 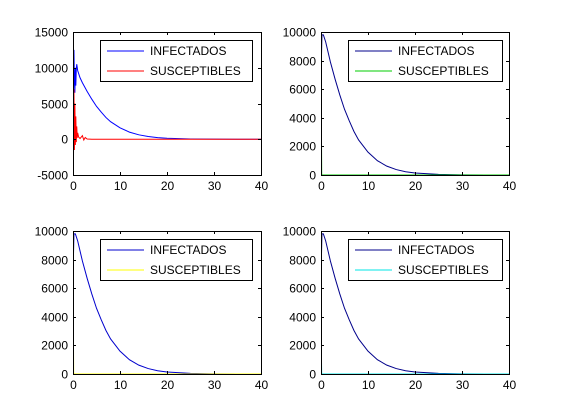 What do you see at coordinates (52, 33) in the screenshot?
I see `y-tick-label: 15000` at bounding box center [52, 33].